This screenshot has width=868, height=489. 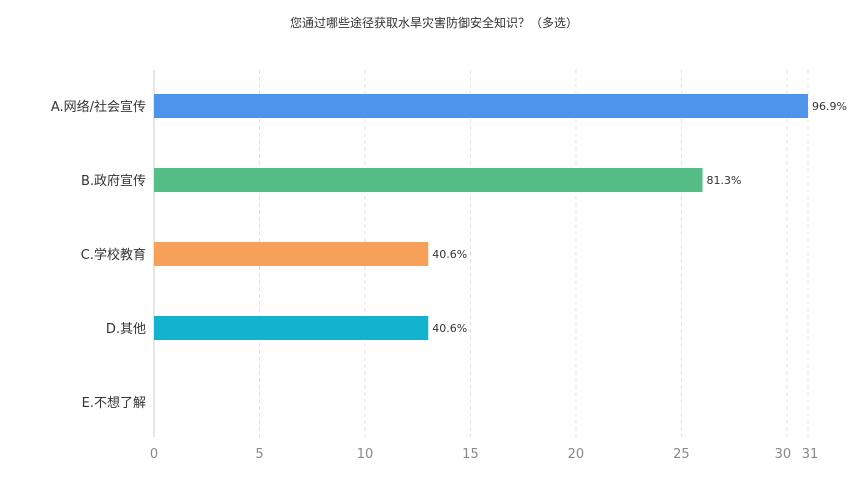 I want to click on x-tick-label: 5, so click(x=259, y=454).